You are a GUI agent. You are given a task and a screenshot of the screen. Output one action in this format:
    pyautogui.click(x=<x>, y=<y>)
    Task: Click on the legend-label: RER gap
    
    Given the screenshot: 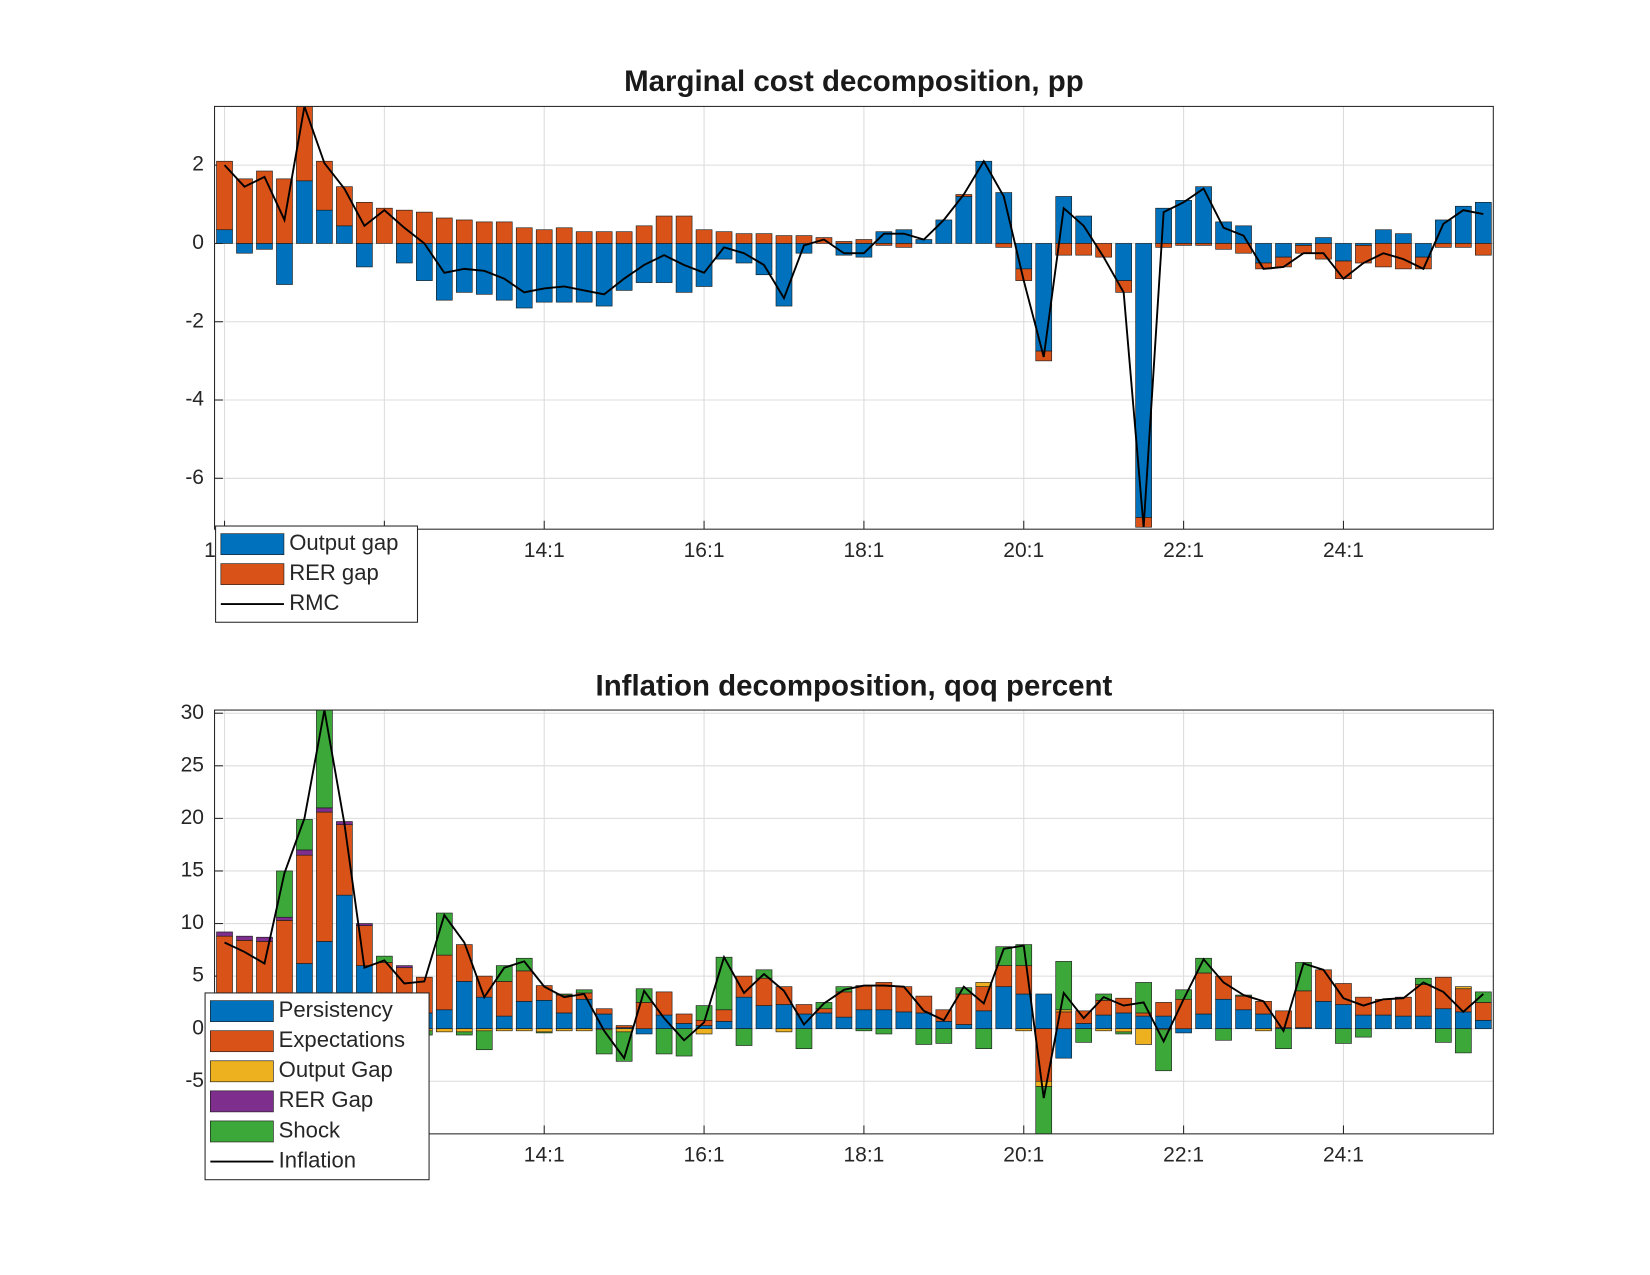 What is the action you would take?
    pyautogui.click(x=334, y=572)
    